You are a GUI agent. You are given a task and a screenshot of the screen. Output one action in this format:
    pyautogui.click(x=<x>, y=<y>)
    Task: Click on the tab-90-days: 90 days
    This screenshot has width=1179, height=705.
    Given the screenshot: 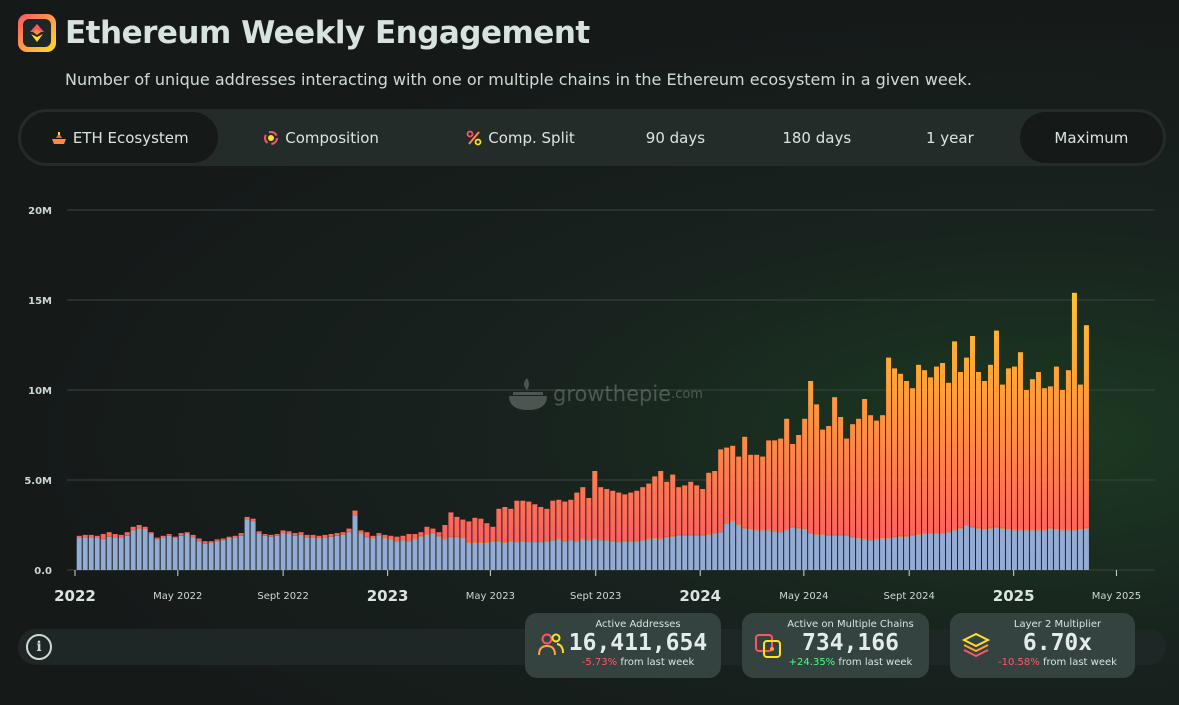 What is the action you would take?
    pyautogui.click(x=675, y=137)
    